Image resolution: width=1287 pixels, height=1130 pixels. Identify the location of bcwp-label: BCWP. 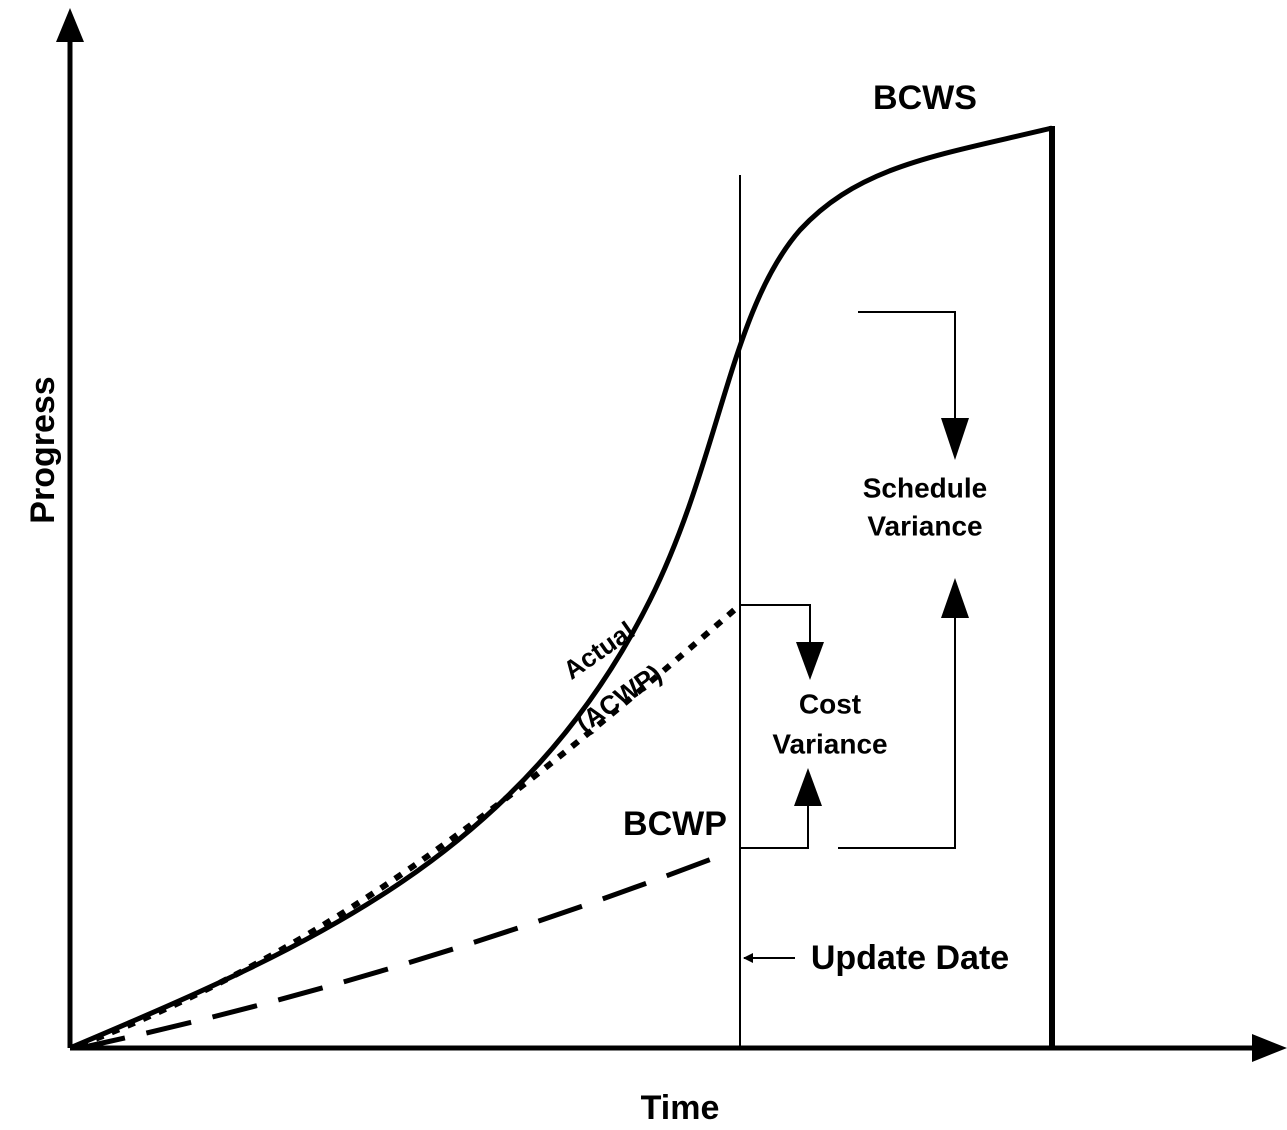
(675, 824).